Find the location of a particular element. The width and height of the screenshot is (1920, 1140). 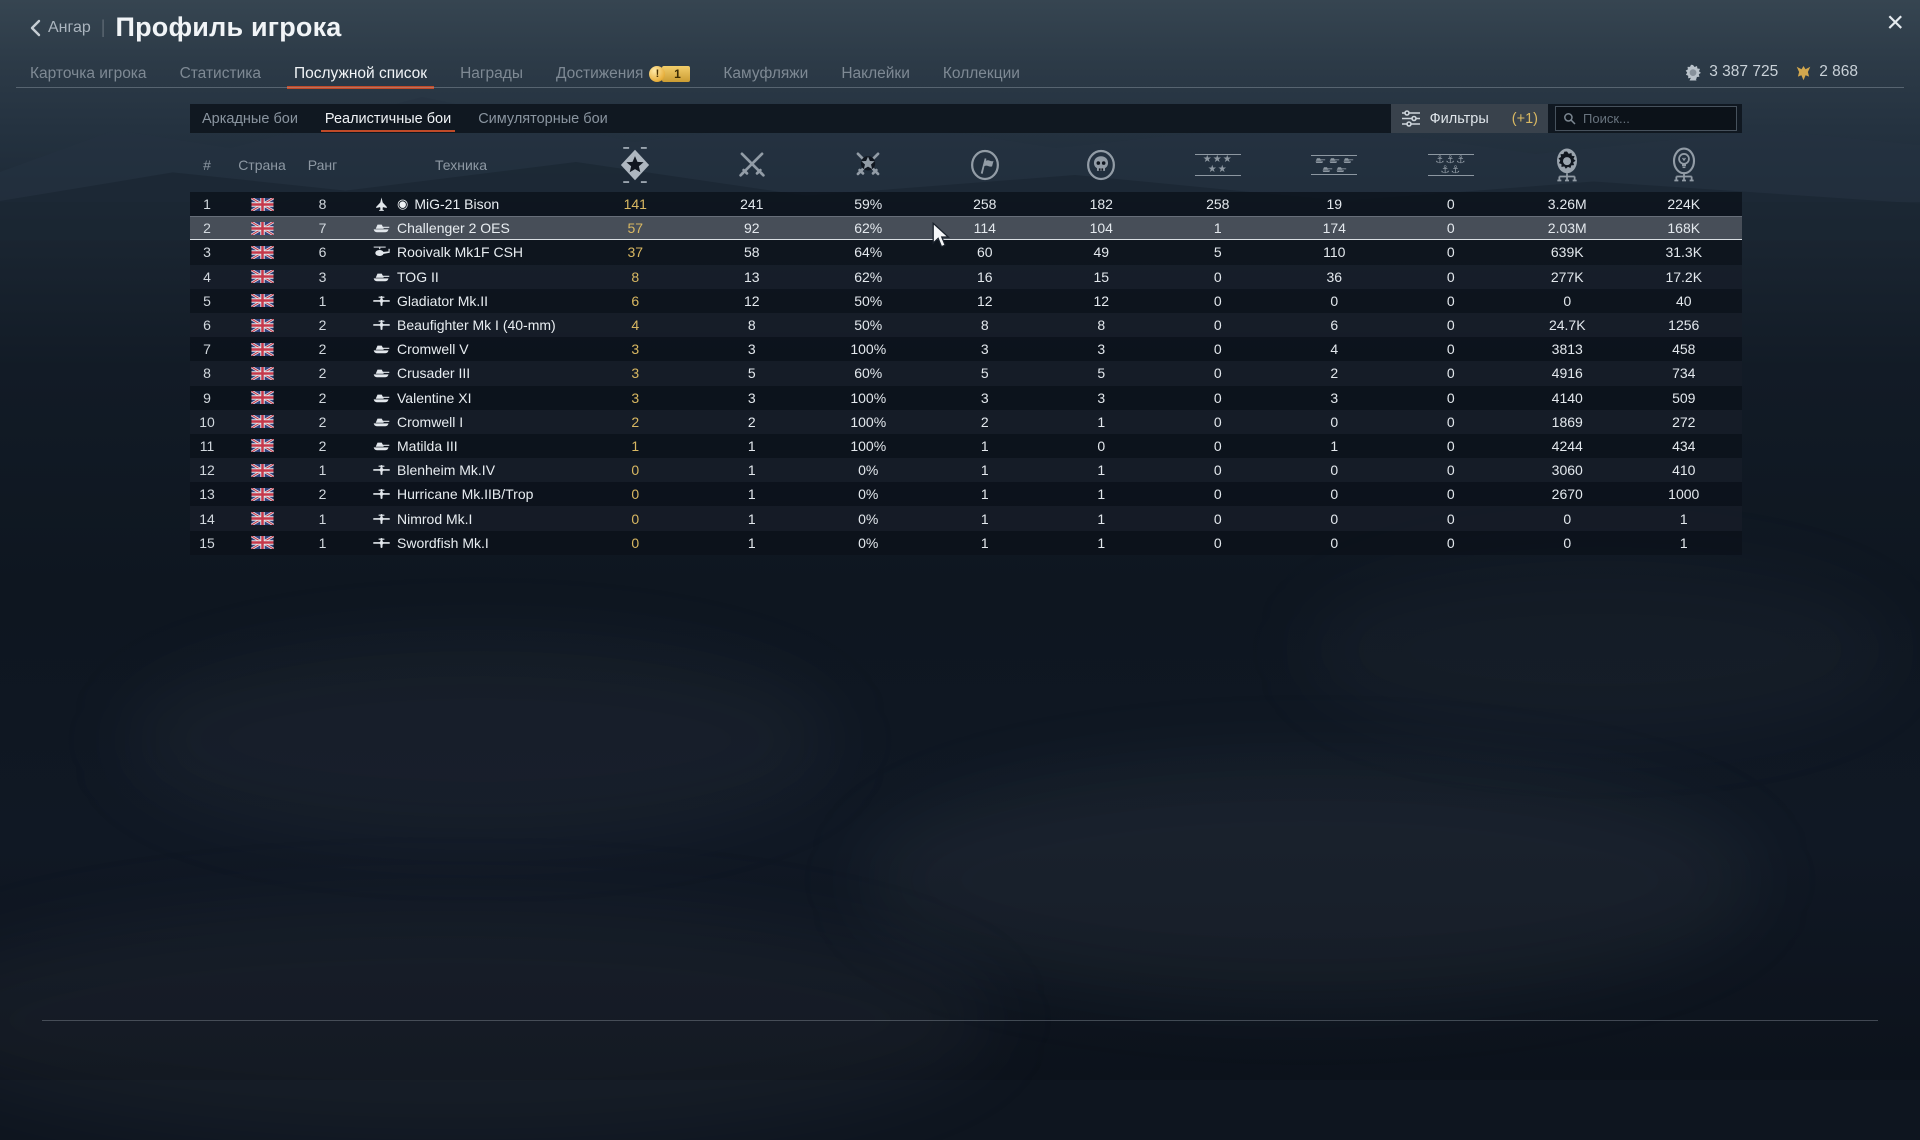

stat-silver-lions-earned: 2.03M is located at coordinates (1567, 228).